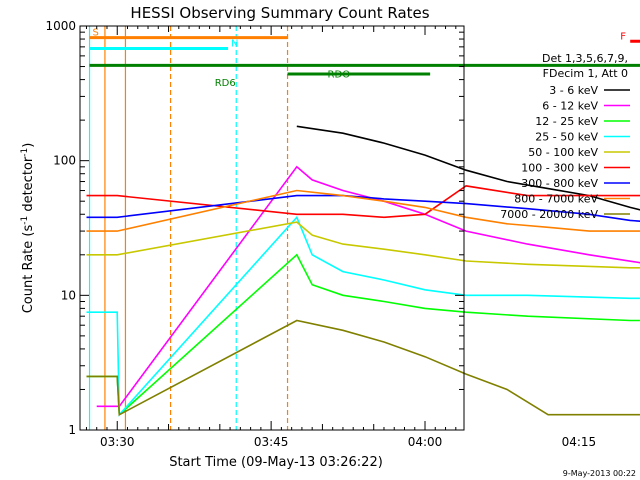  I want to click on x-tick-label: 03:30, so click(117, 442).